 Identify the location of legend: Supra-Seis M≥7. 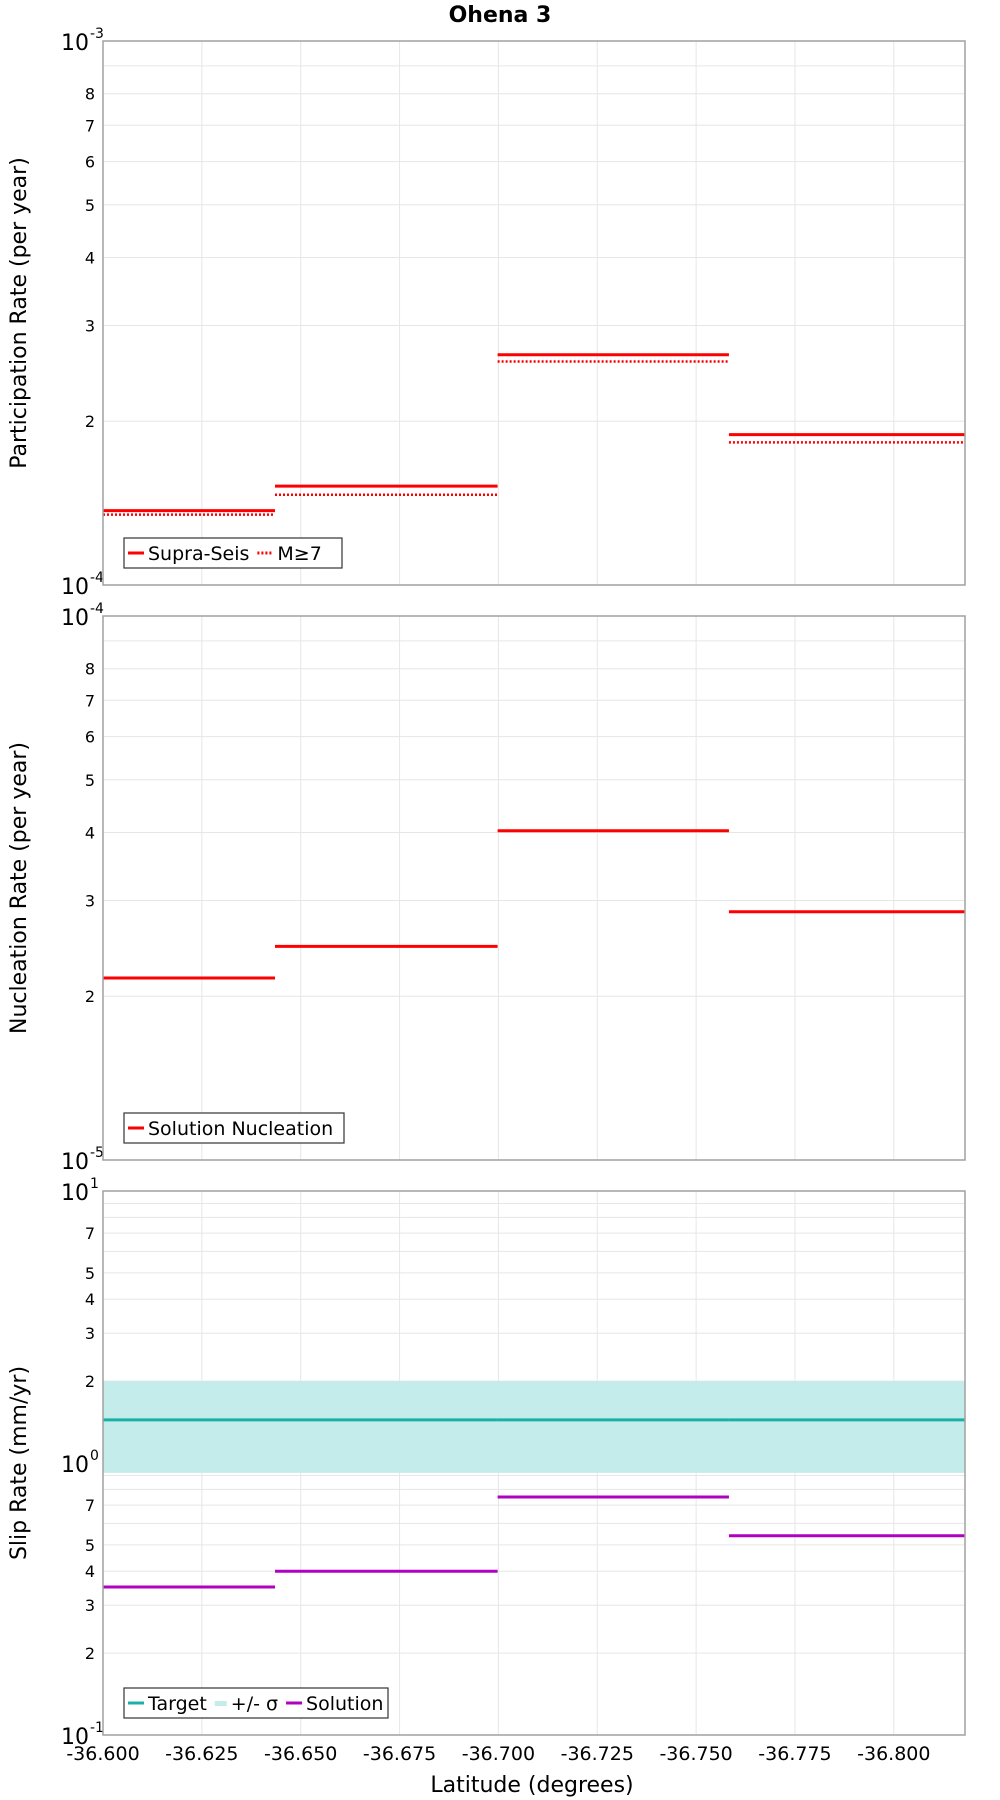
(233, 553).